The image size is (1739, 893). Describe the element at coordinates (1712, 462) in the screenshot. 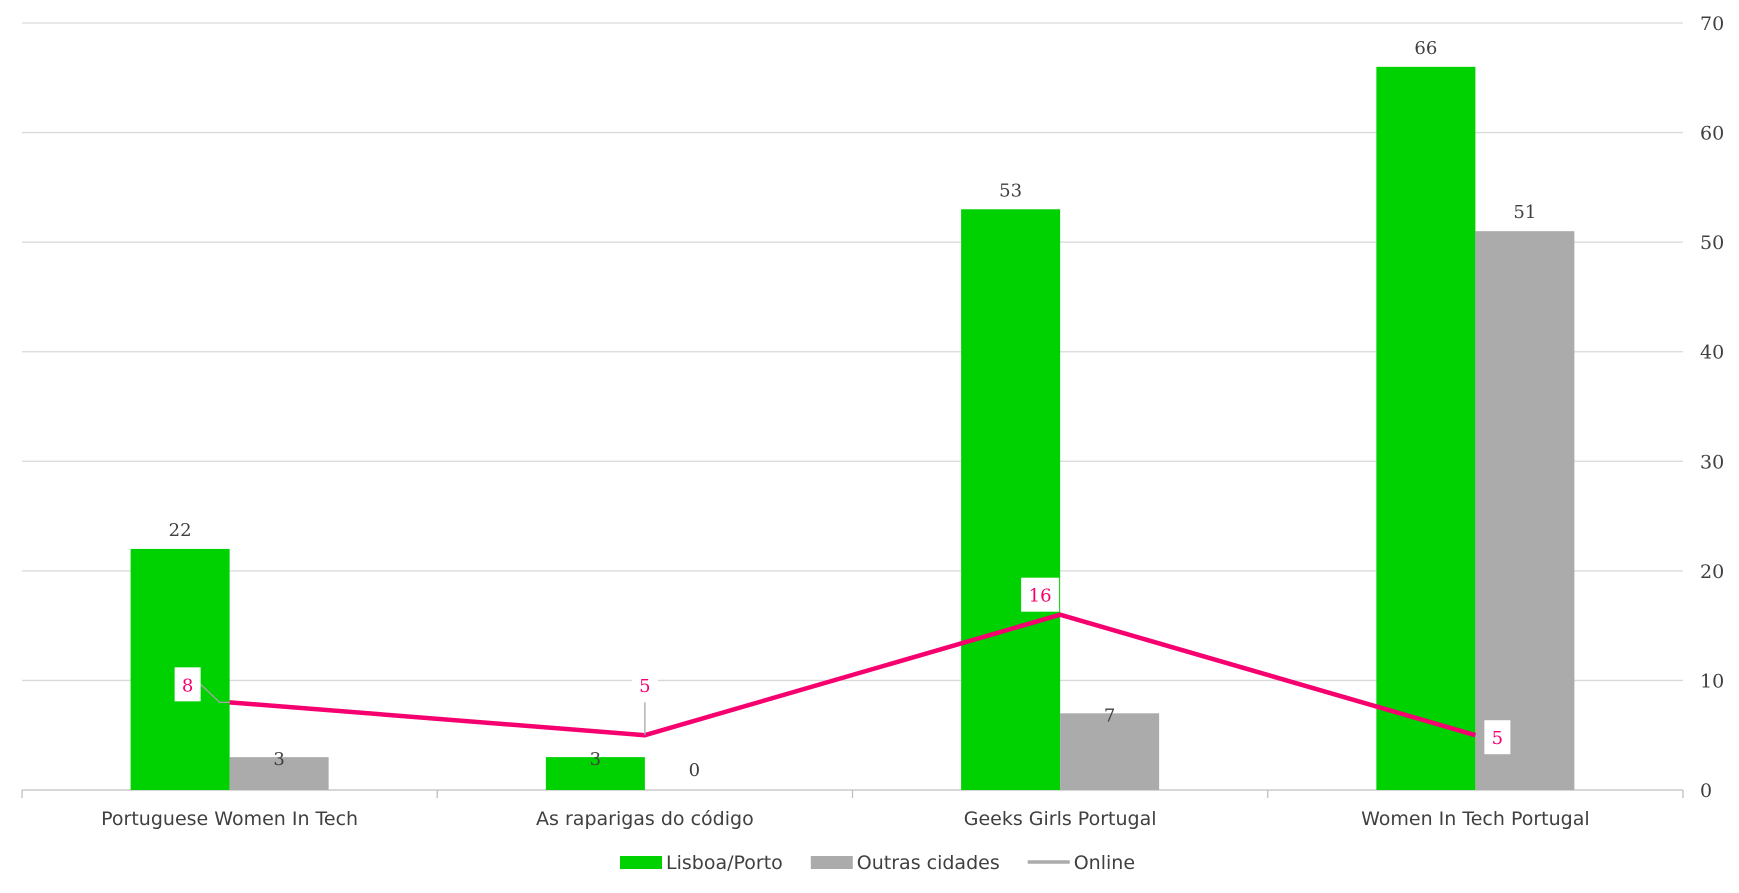

I see `y-tick-label: 30` at that location.